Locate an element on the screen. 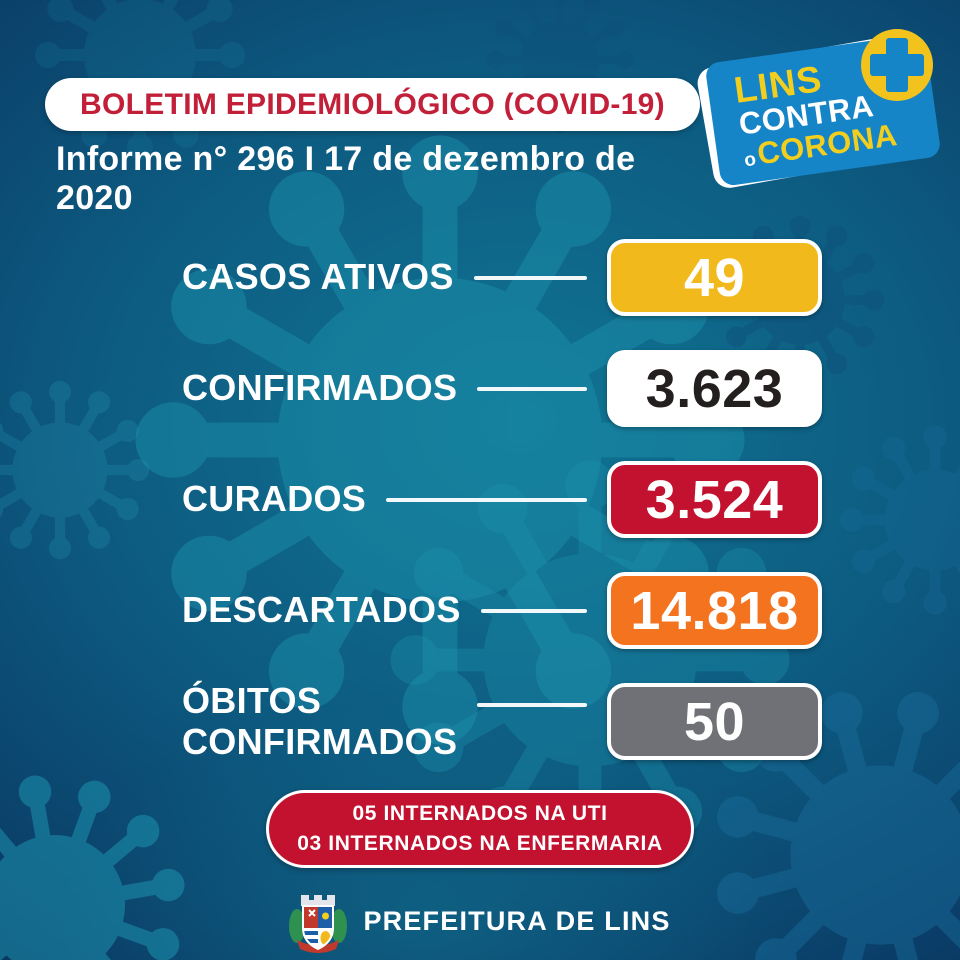  logo-small-o: o is located at coordinates (750, 160).